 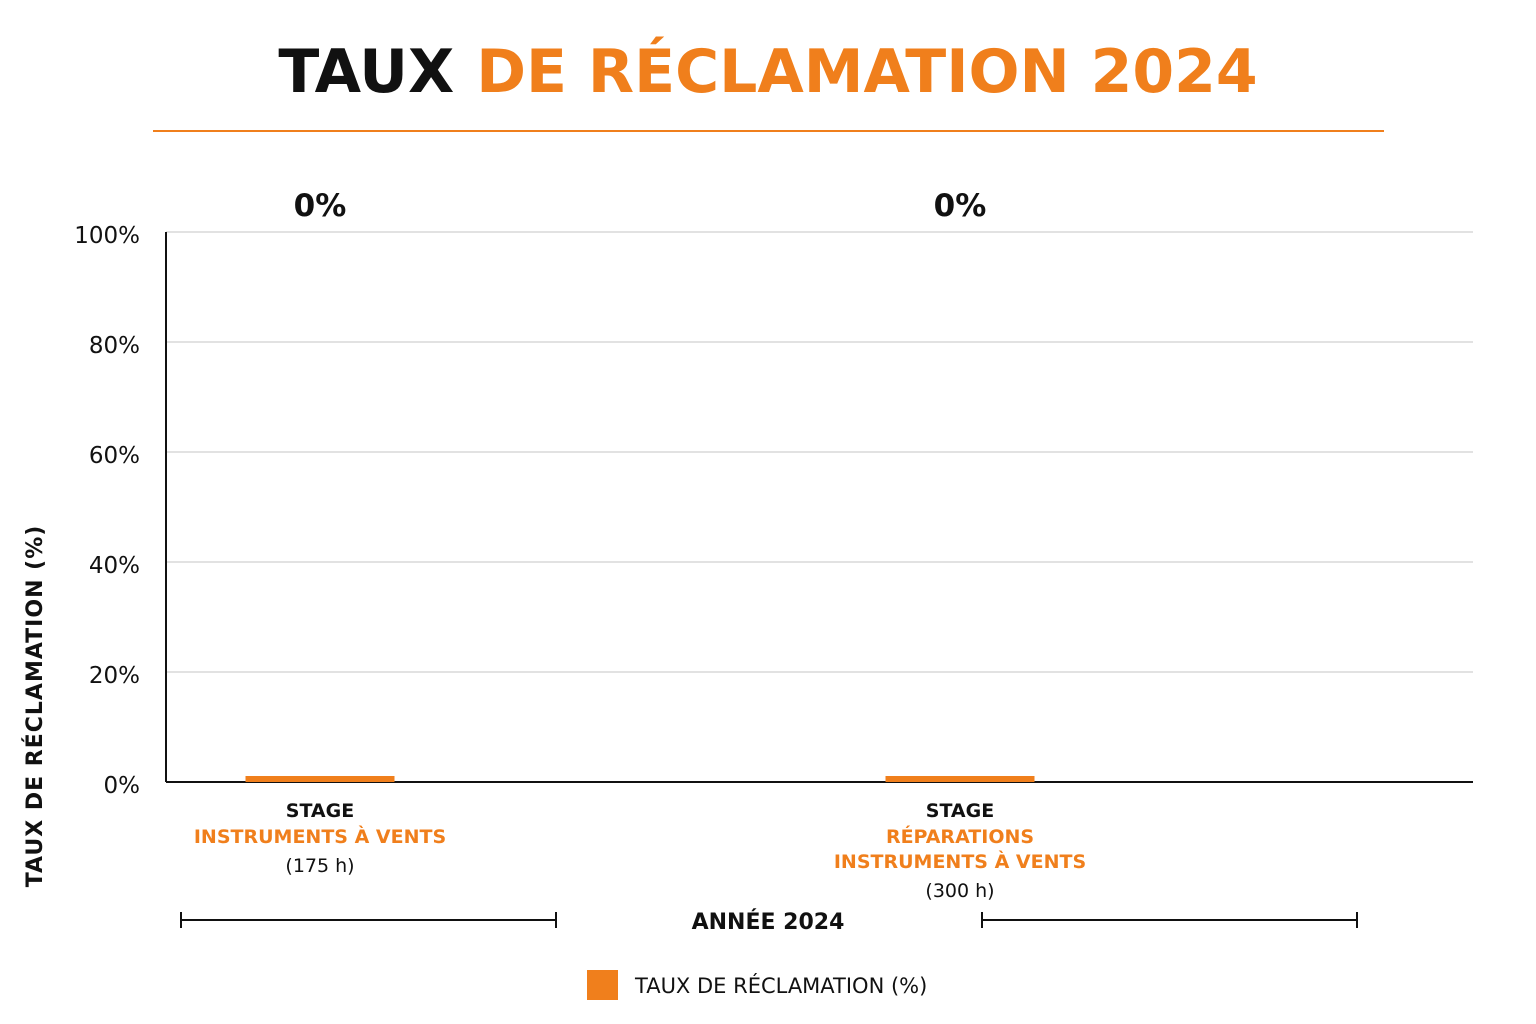 I want to click on category-label-line2: RÉPARATIONS, so click(x=960, y=836).